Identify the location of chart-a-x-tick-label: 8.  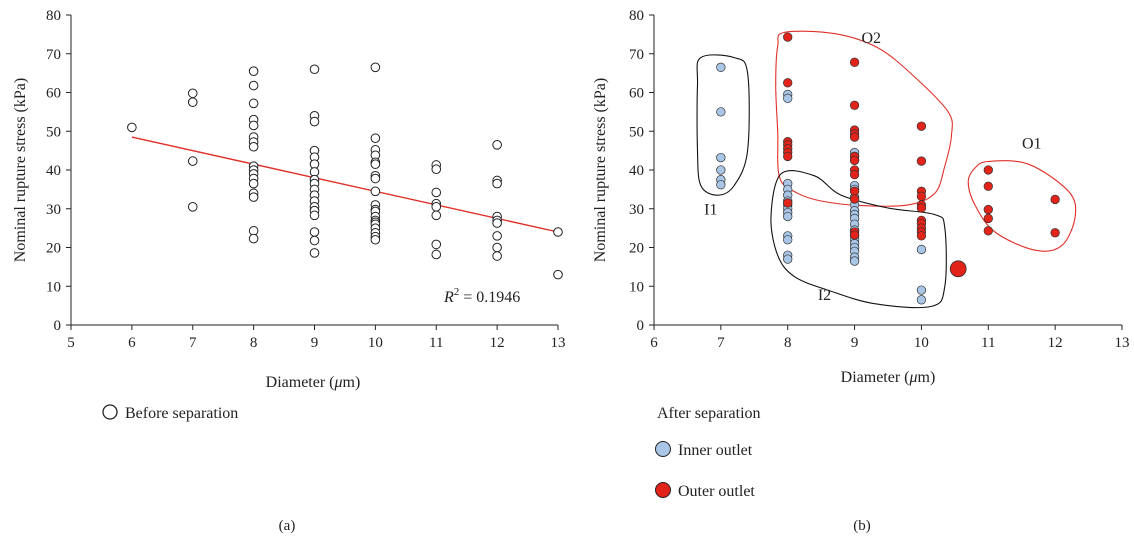
(254, 343).